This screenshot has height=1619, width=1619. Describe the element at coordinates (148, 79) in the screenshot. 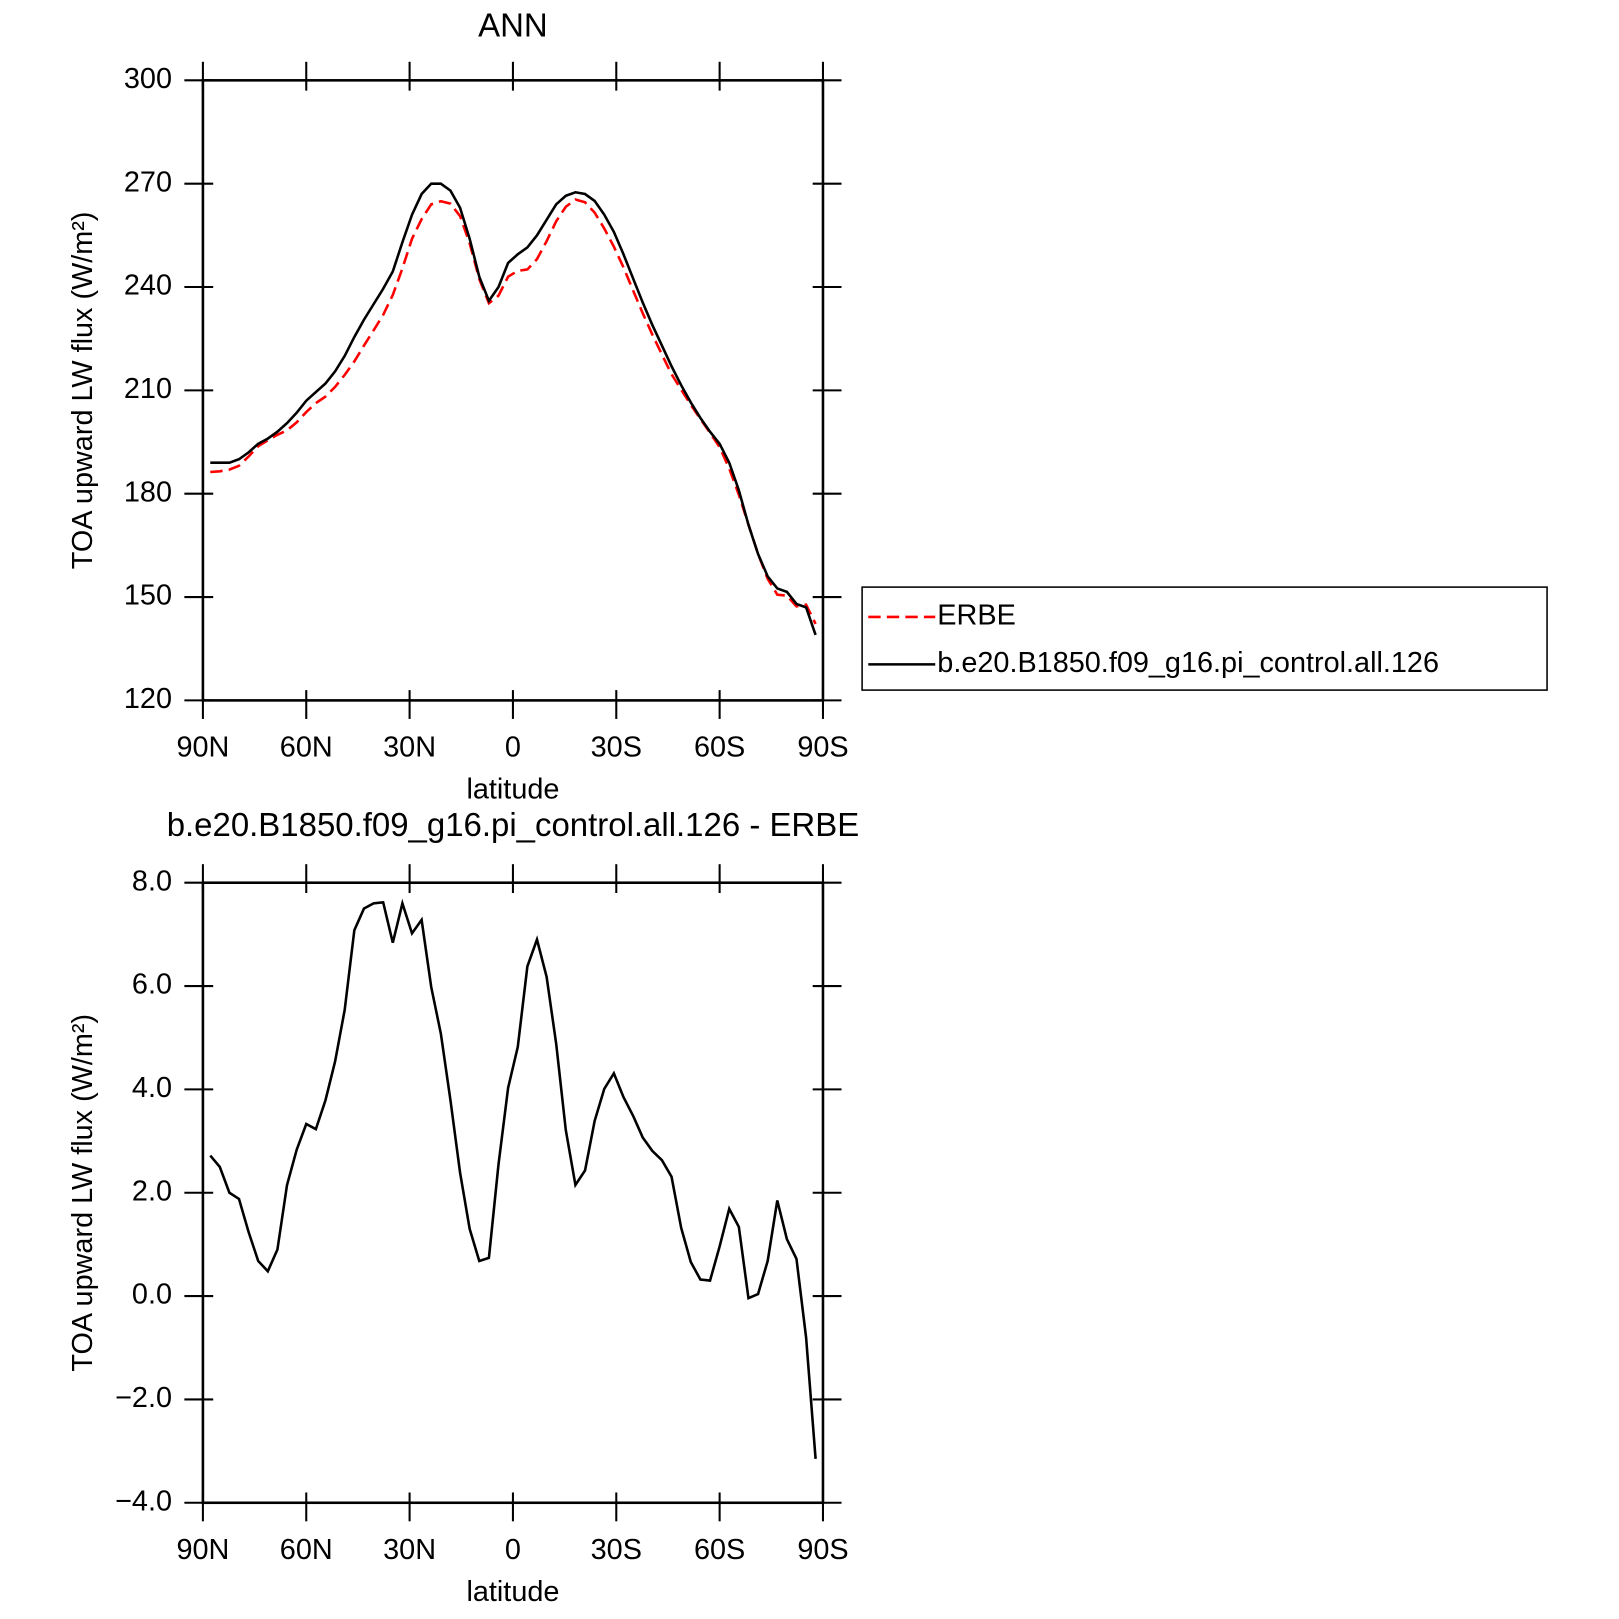

I see `y-tick-label: 300` at that location.